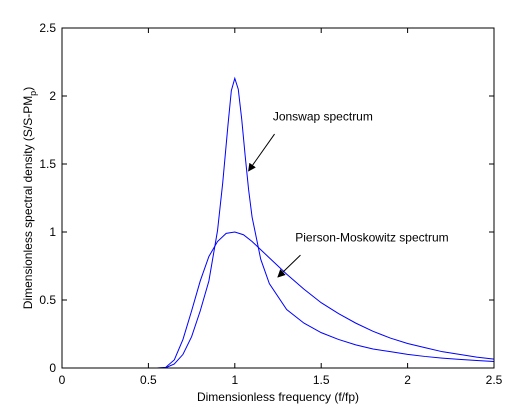 This screenshot has height=416, width=525. Describe the element at coordinates (494, 380) in the screenshot. I see `x-tick-label: 2.5` at that location.